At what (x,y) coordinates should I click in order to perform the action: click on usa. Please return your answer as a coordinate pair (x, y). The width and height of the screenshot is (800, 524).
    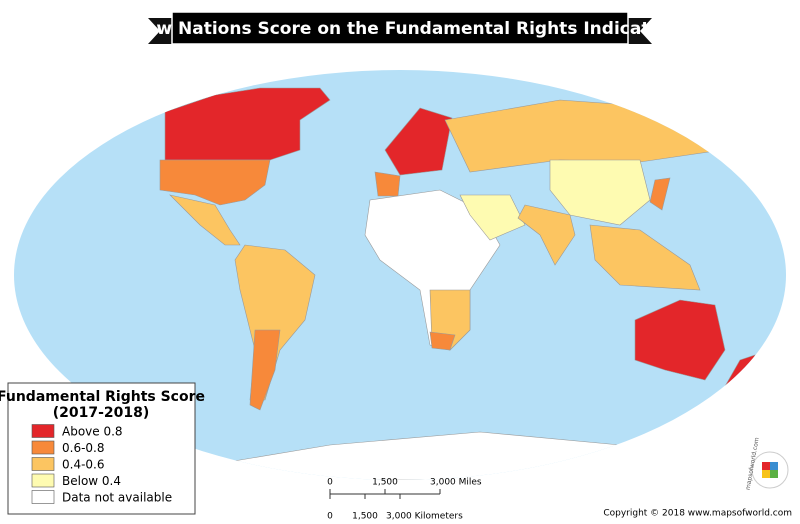
    Looking at the image, I should click on (215, 182).